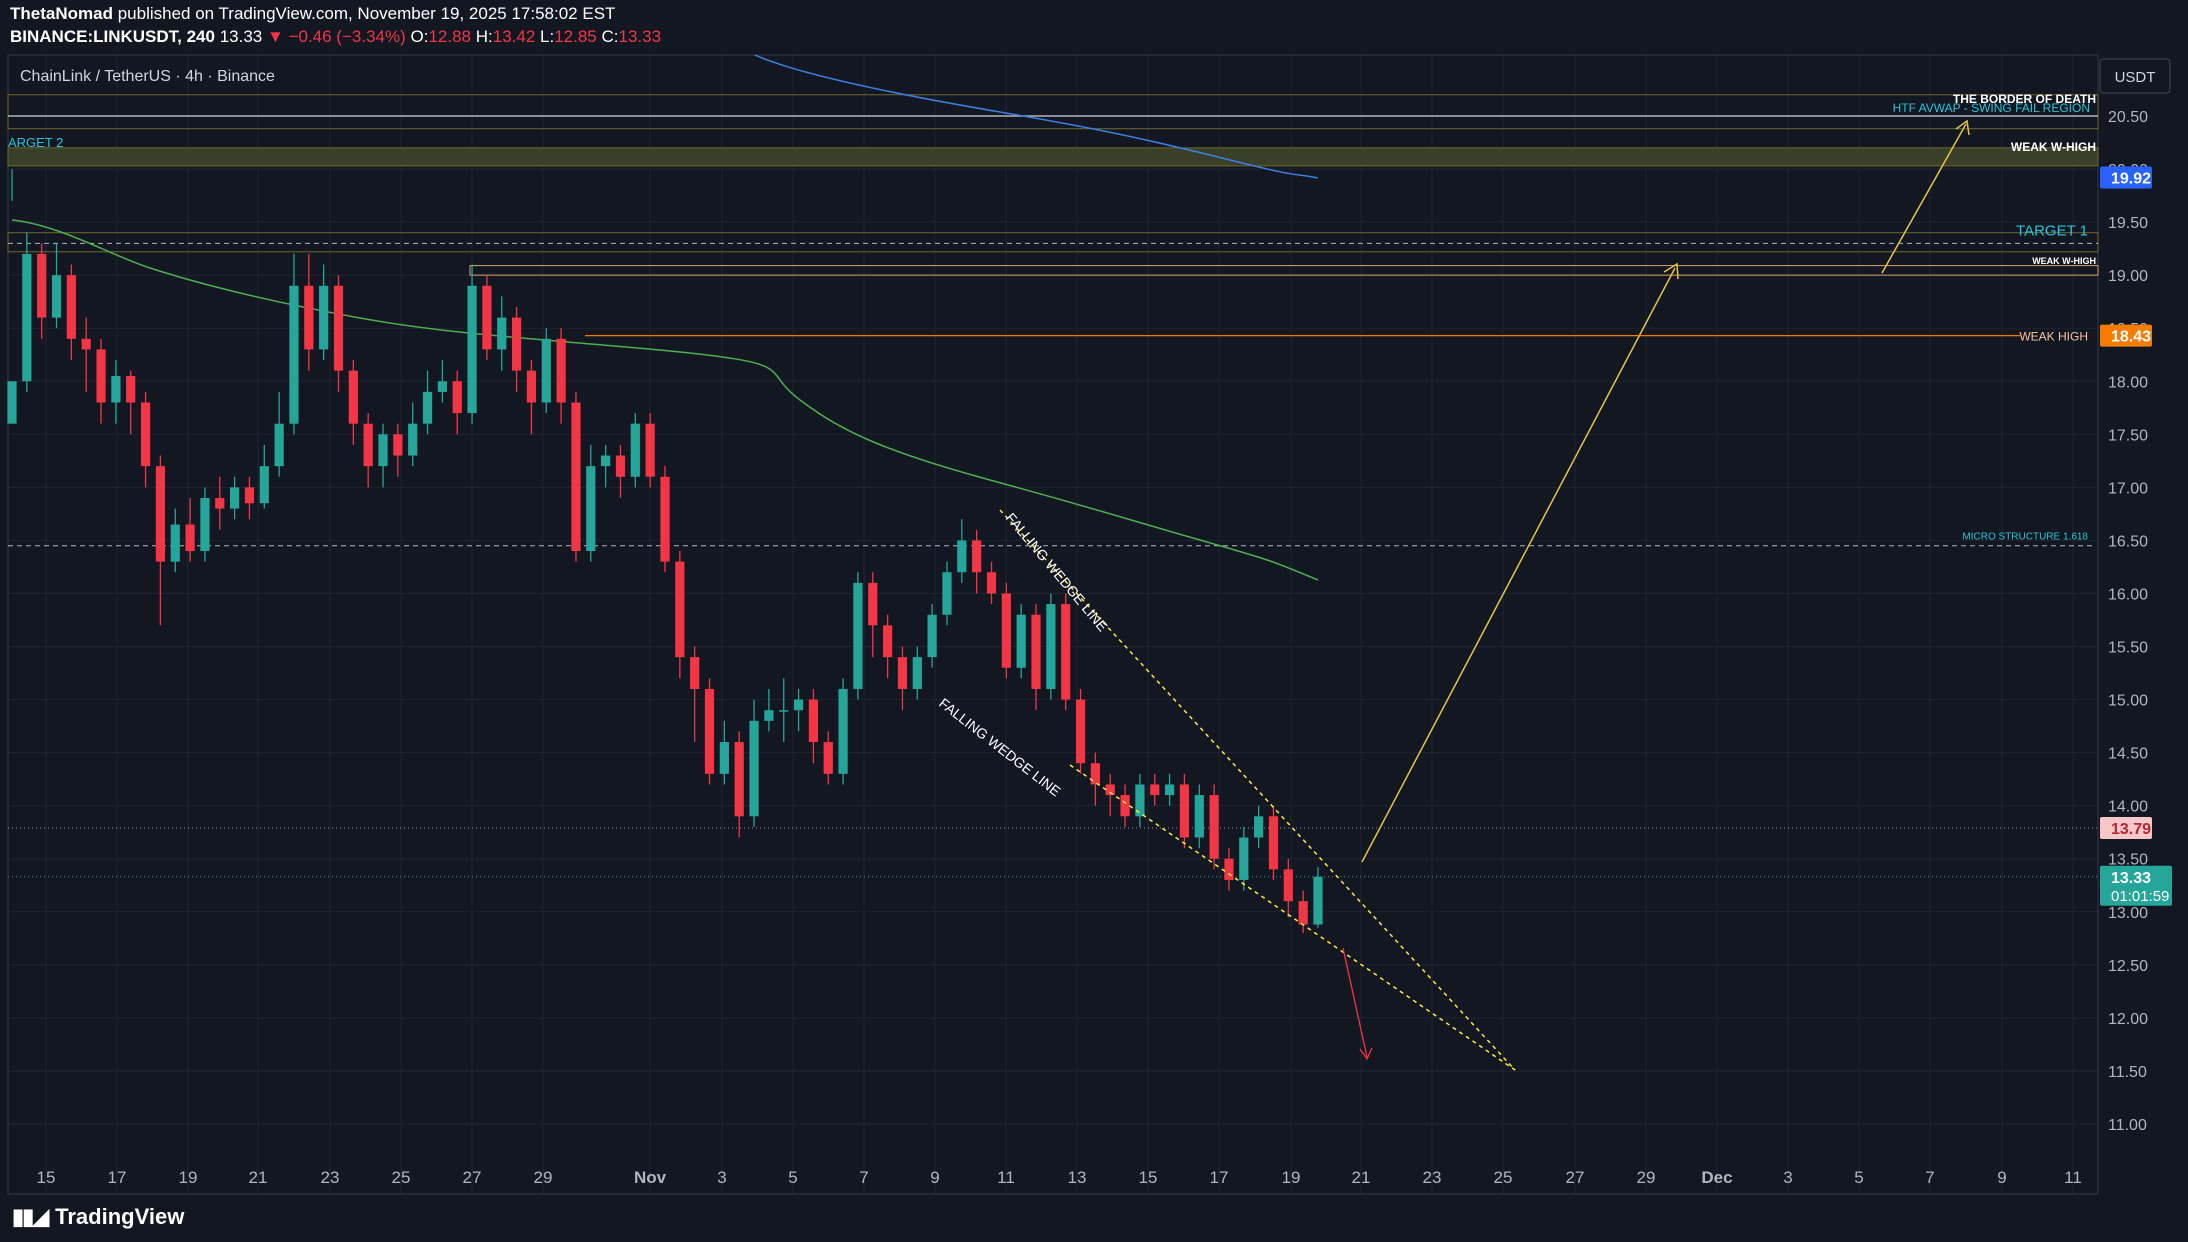 This screenshot has height=1242, width=2188. What do you see at coordinates (1257, 790) in the screenshot?
I see `wedge-upper-line` at bounding box center [1257, 790].